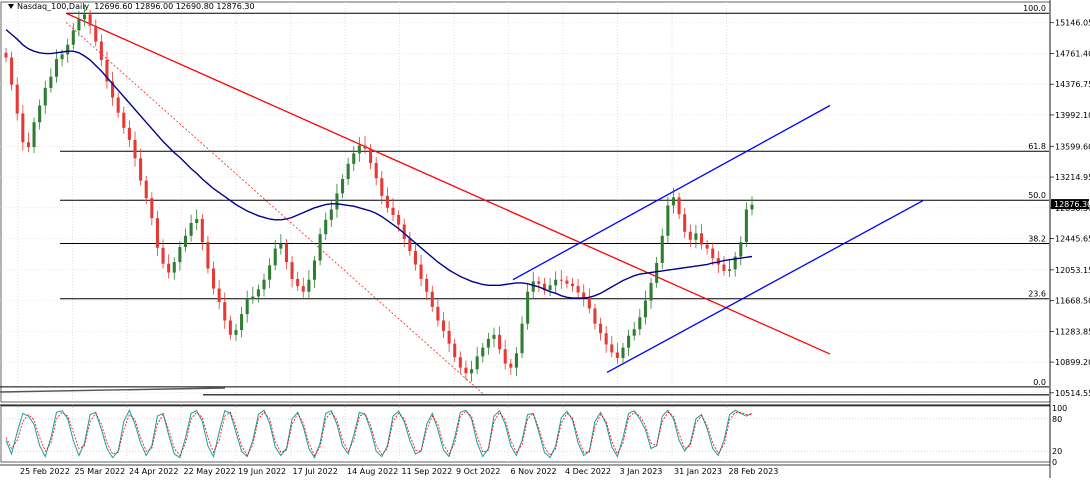 The height and width of the screenshot is (482, 1090). What do you see at coordinates (1037, 146) in the screenshot?
I see `fib-level-label: 61.8` at bounding box center [1037, 146].